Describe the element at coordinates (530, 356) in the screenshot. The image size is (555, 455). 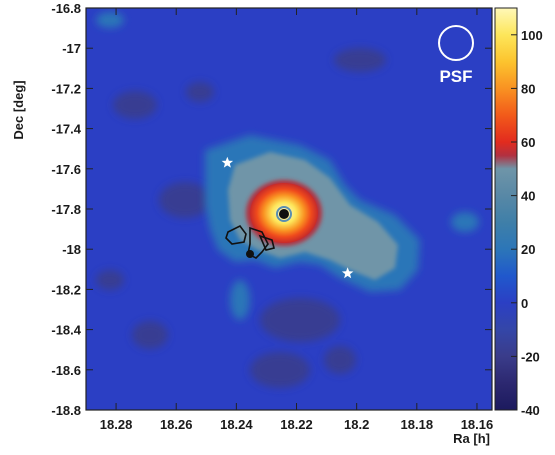
I see `colorbar-tick-label: -20` at that location.